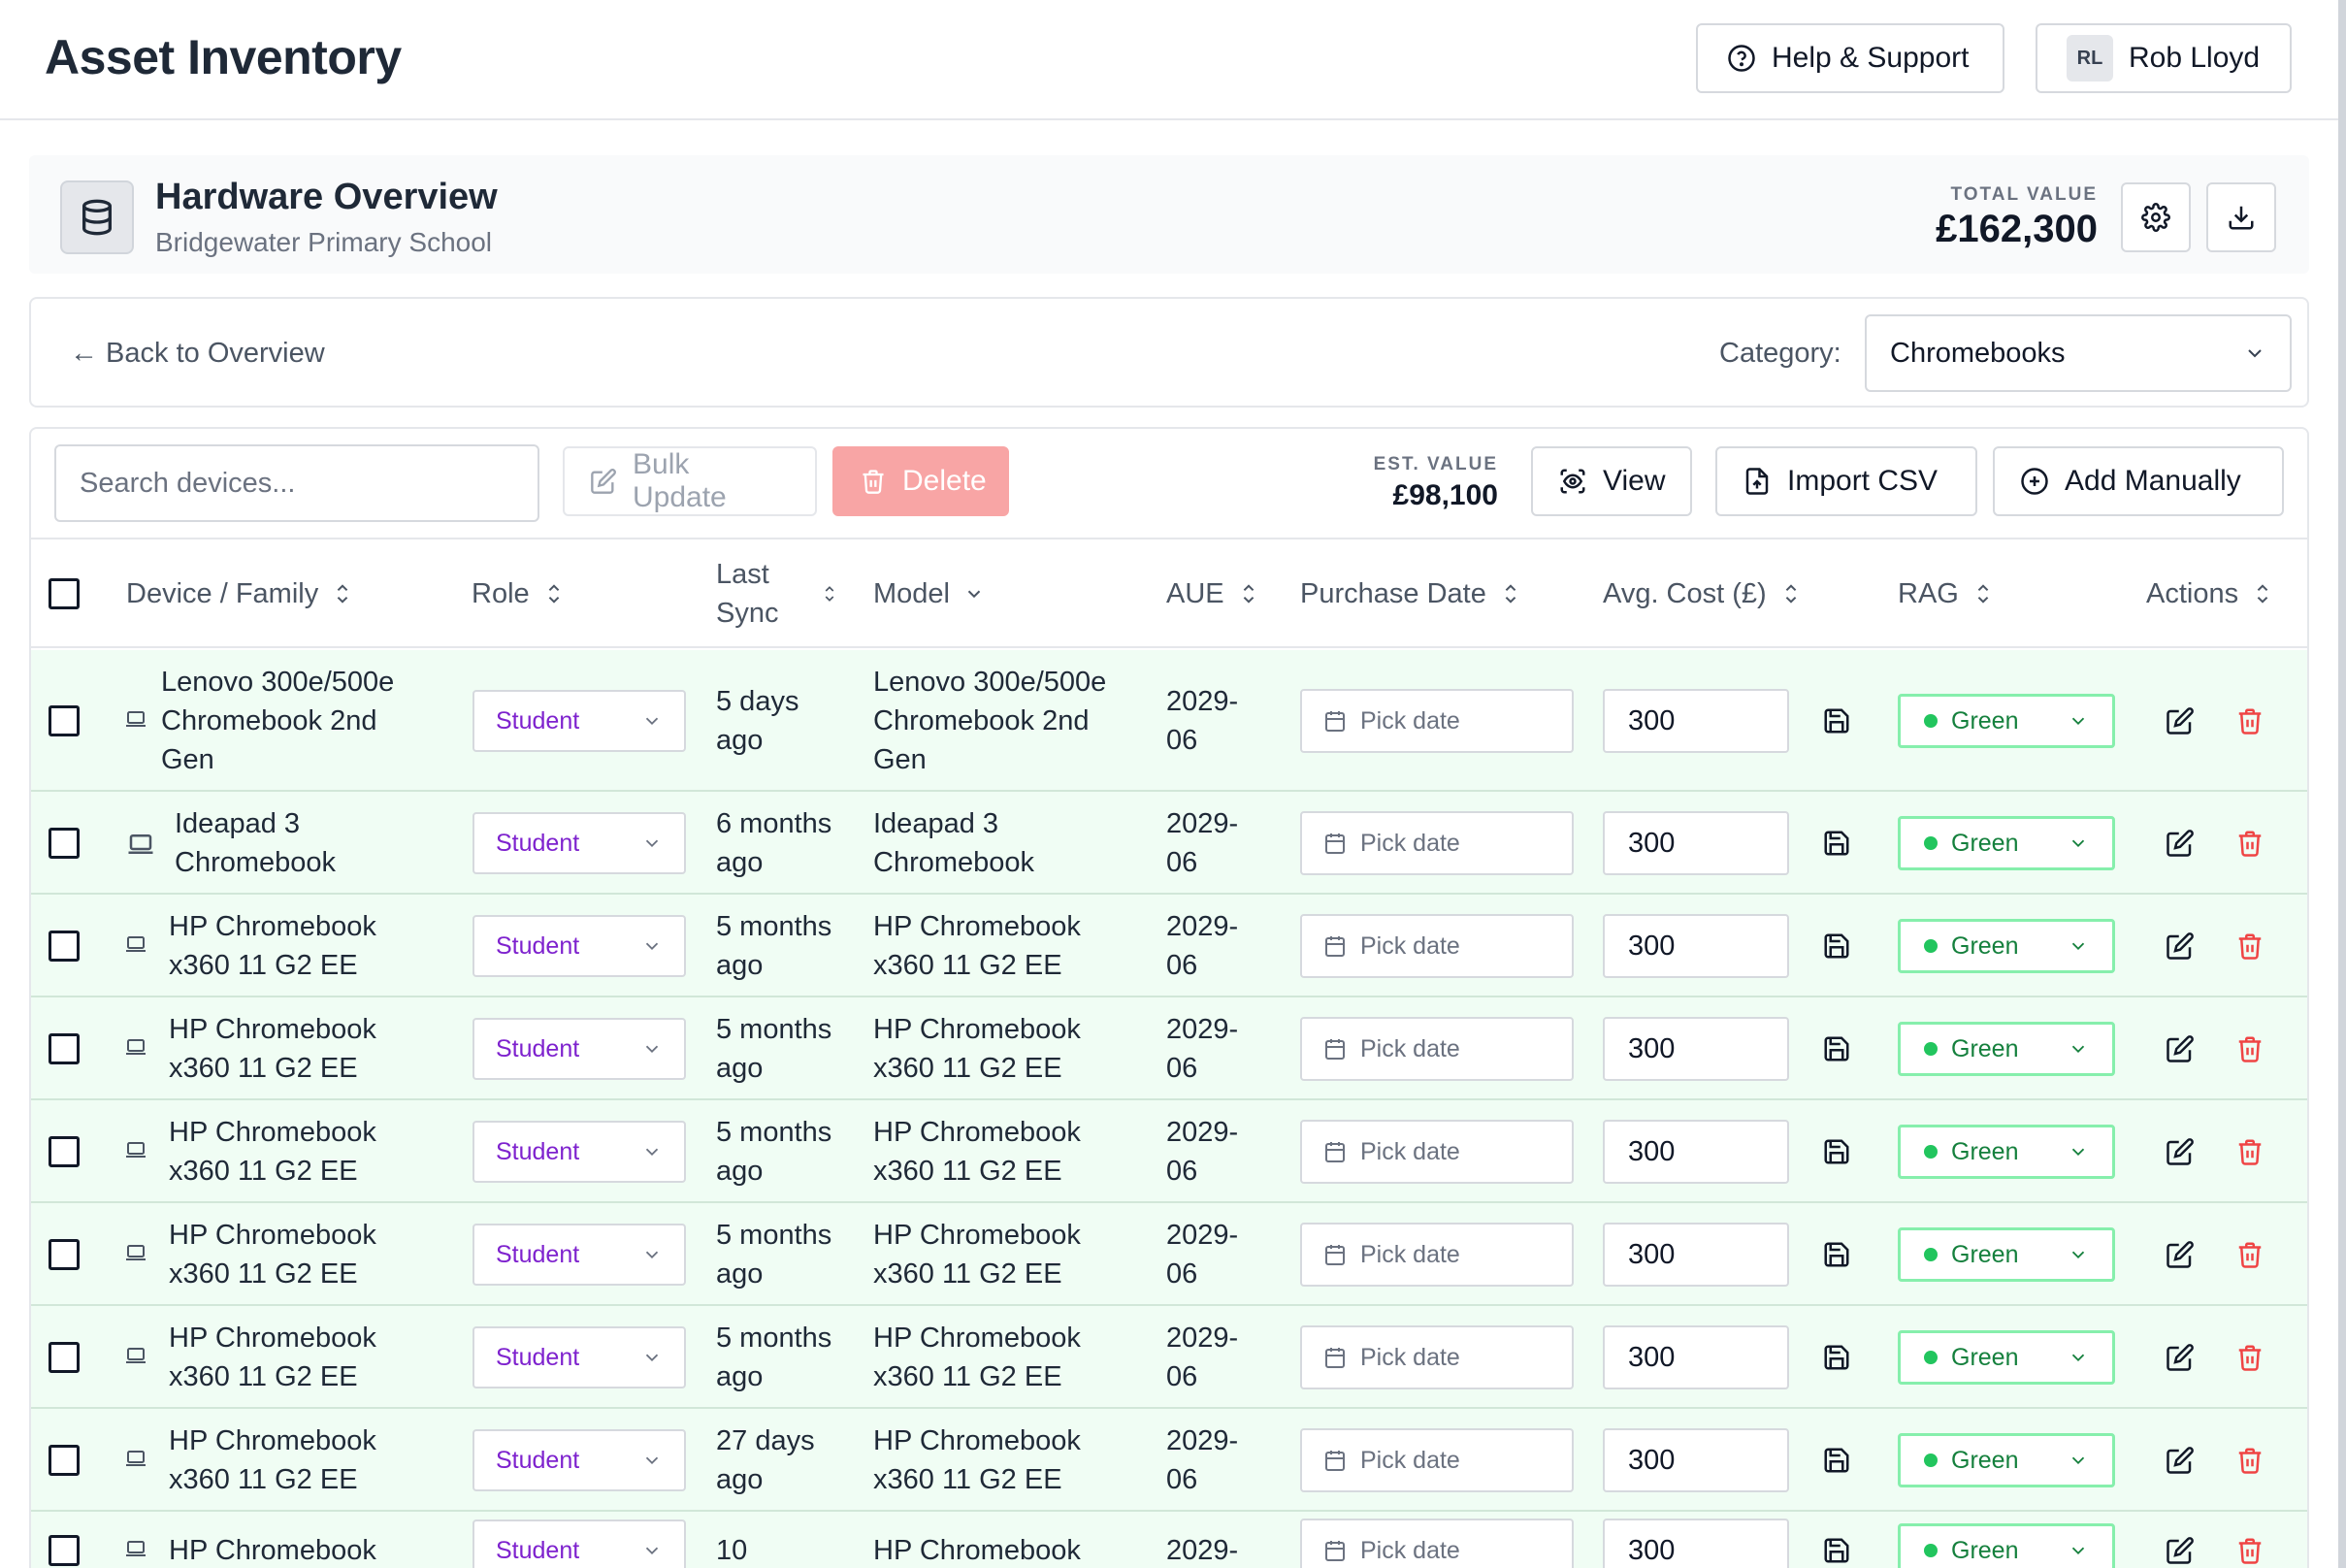 This screenshot has width=2346, height=1568. What do you see at coordinates (929, 593) in the screenshot?
I see `column-model: Model` at bounding box center [929, 593].